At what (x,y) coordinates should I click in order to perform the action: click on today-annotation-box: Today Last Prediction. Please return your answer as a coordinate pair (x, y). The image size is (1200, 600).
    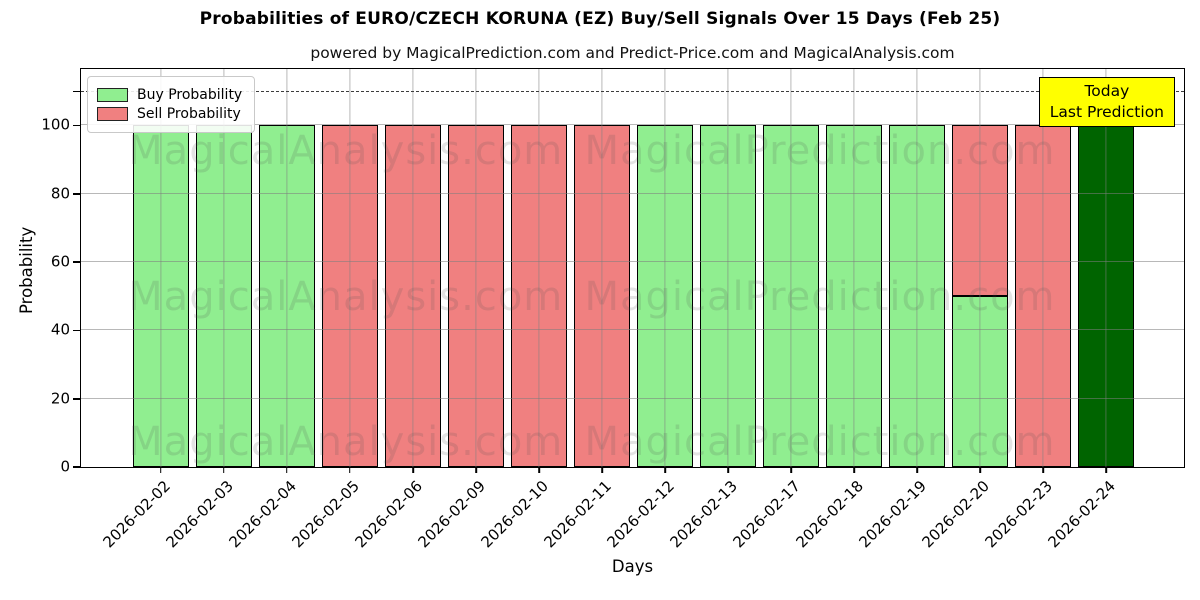
    Looking at the image, I should click on (1106, 102).